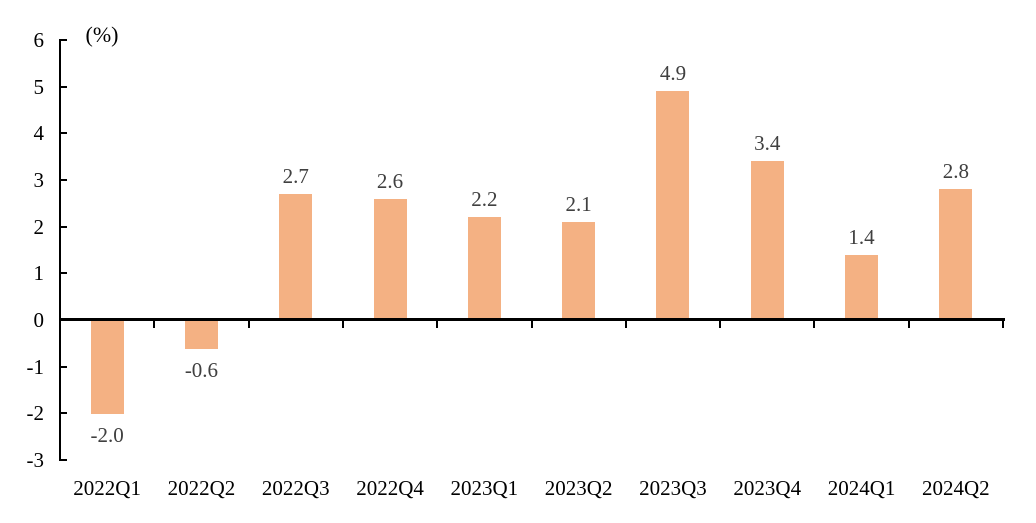  I want to click on bar-2023Q2, so click(579, 270).